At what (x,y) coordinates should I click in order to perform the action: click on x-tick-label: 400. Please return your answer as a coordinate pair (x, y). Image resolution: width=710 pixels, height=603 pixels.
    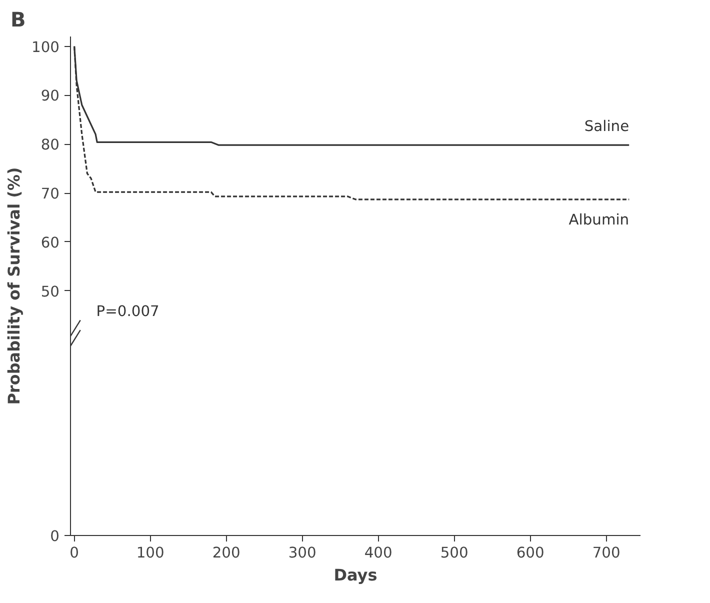
    Looking at the image, I should click on (378, 553).